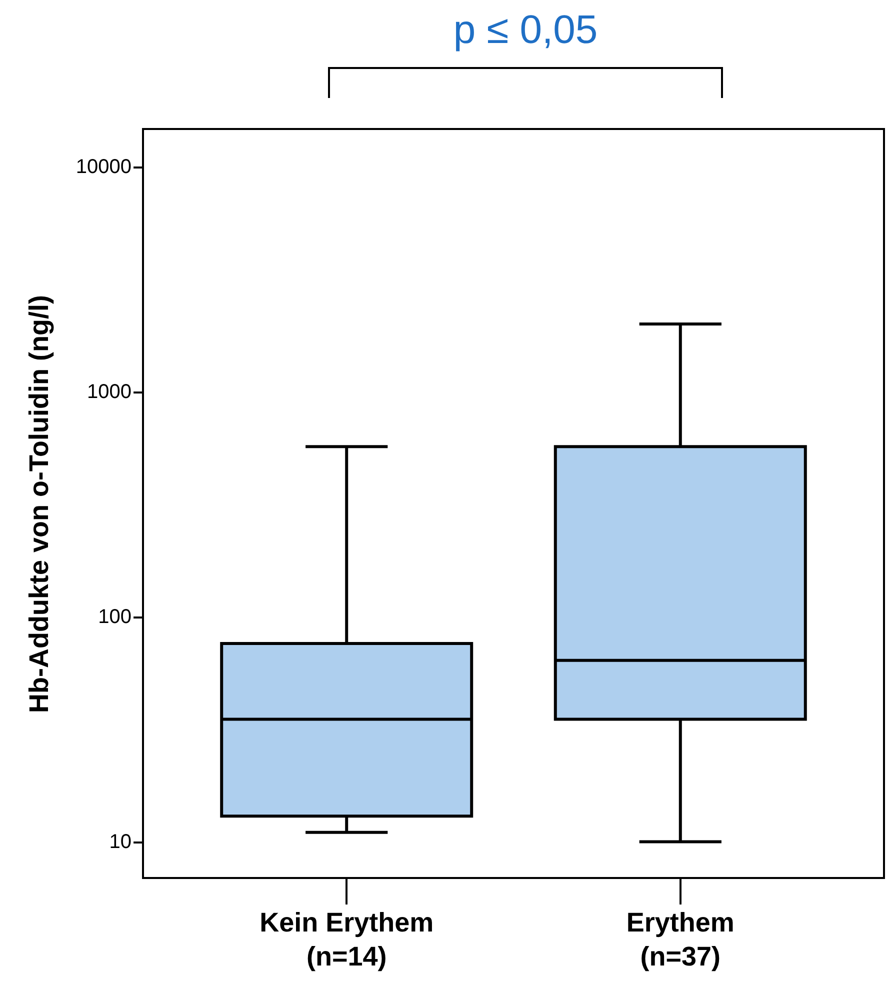  What do you see at coordinates (39, 504) in the screenshot?
I see `y-axis-title: Hb-Addukte von o-Toluidin (ng/l)` at bounding box center [39, 504].